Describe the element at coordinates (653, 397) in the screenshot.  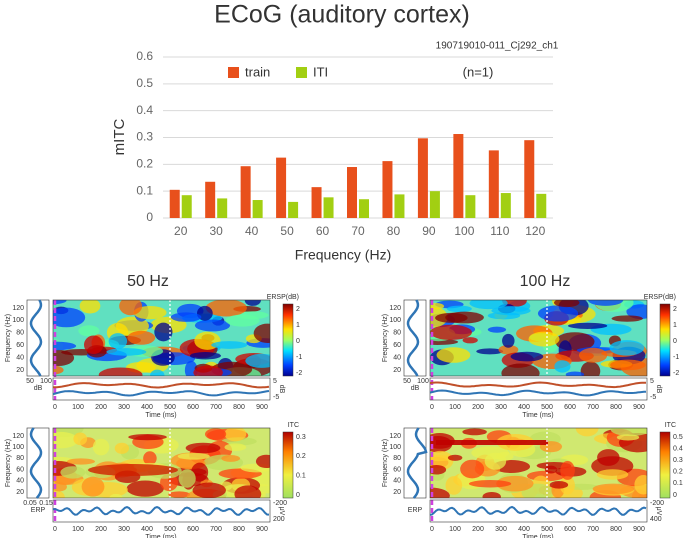
I see `trace-tick-label: -5` at that location.